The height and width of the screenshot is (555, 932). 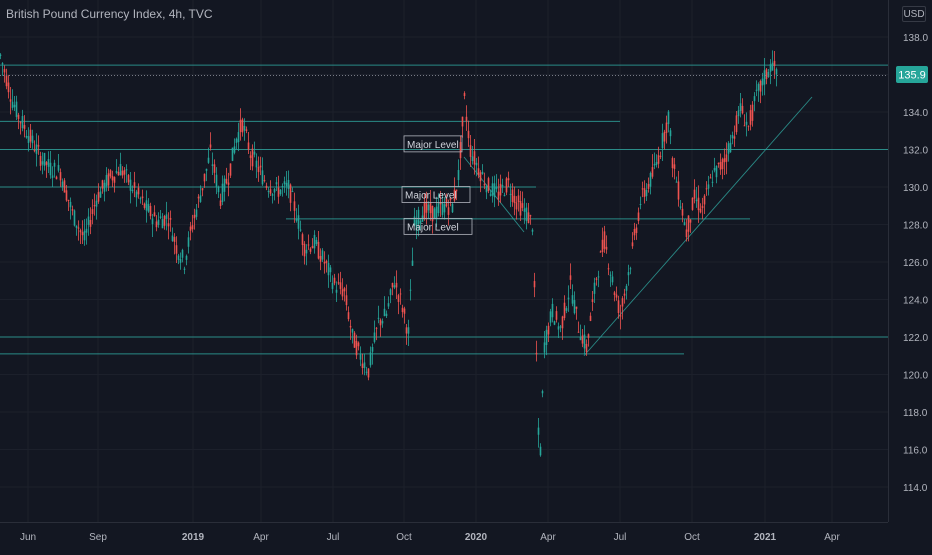 What do you see at coordinates (915, 188) in the screenshot?
I see `y-tick-label: 130.0` at bounding box center [915, 188].